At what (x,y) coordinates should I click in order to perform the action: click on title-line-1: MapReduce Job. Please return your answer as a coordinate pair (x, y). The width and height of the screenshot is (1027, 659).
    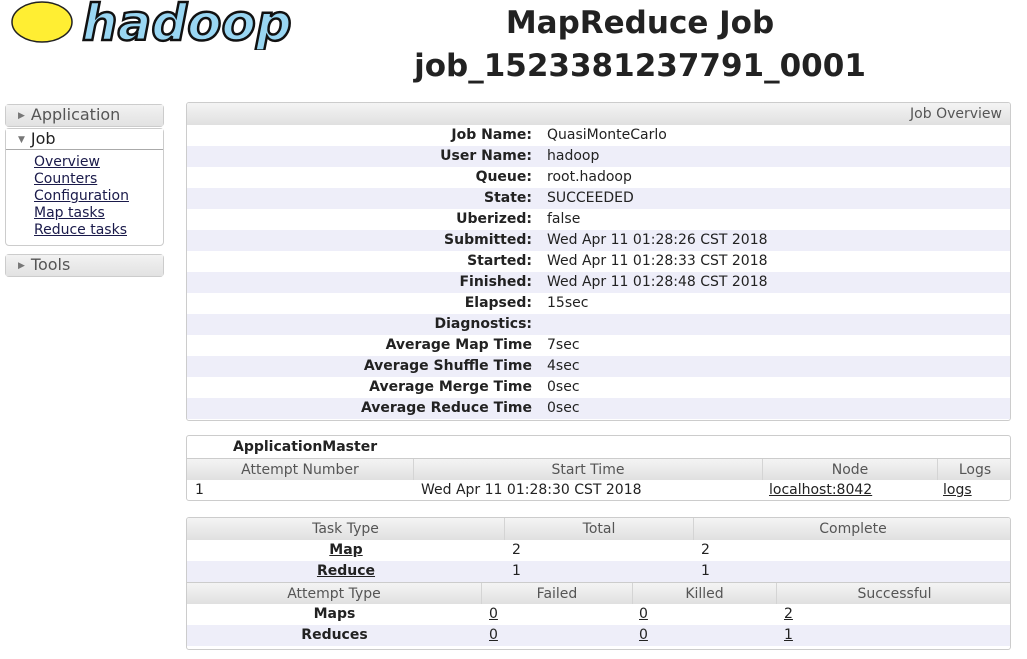
    Looking at the image, I should click on (640, 23).